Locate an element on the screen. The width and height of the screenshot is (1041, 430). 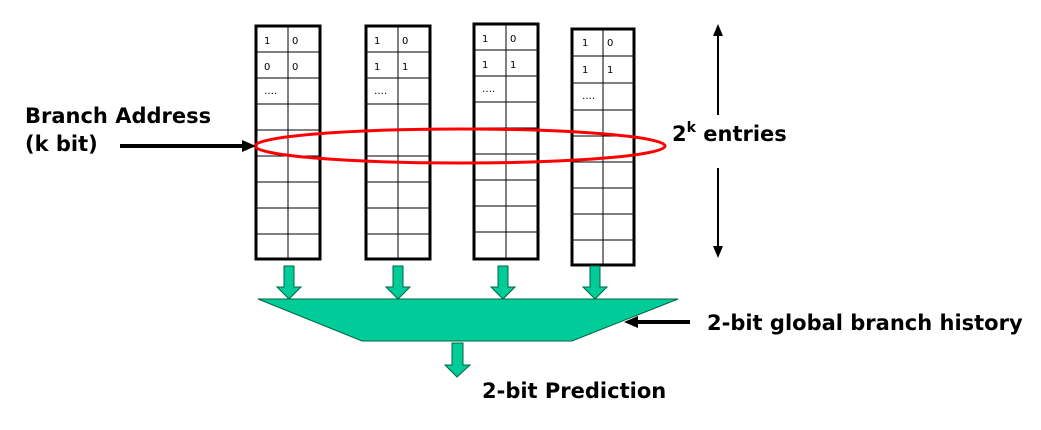
global-history-label: 2-bit global branch history is located at coordinates (865, 323).